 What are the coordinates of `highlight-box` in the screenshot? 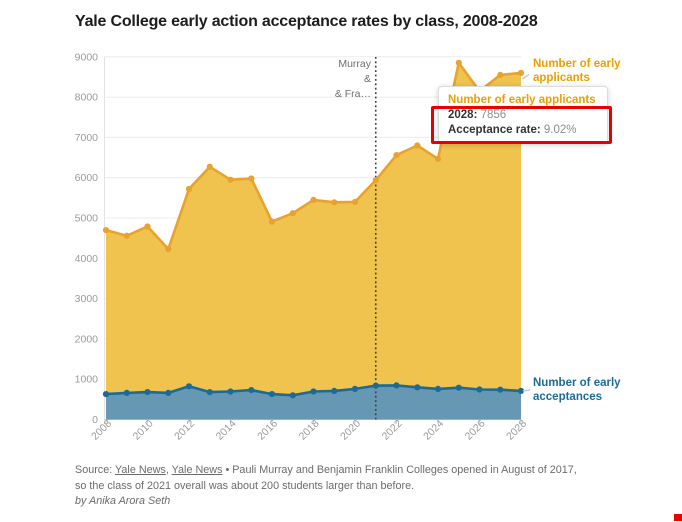 It's located at (521, 125).